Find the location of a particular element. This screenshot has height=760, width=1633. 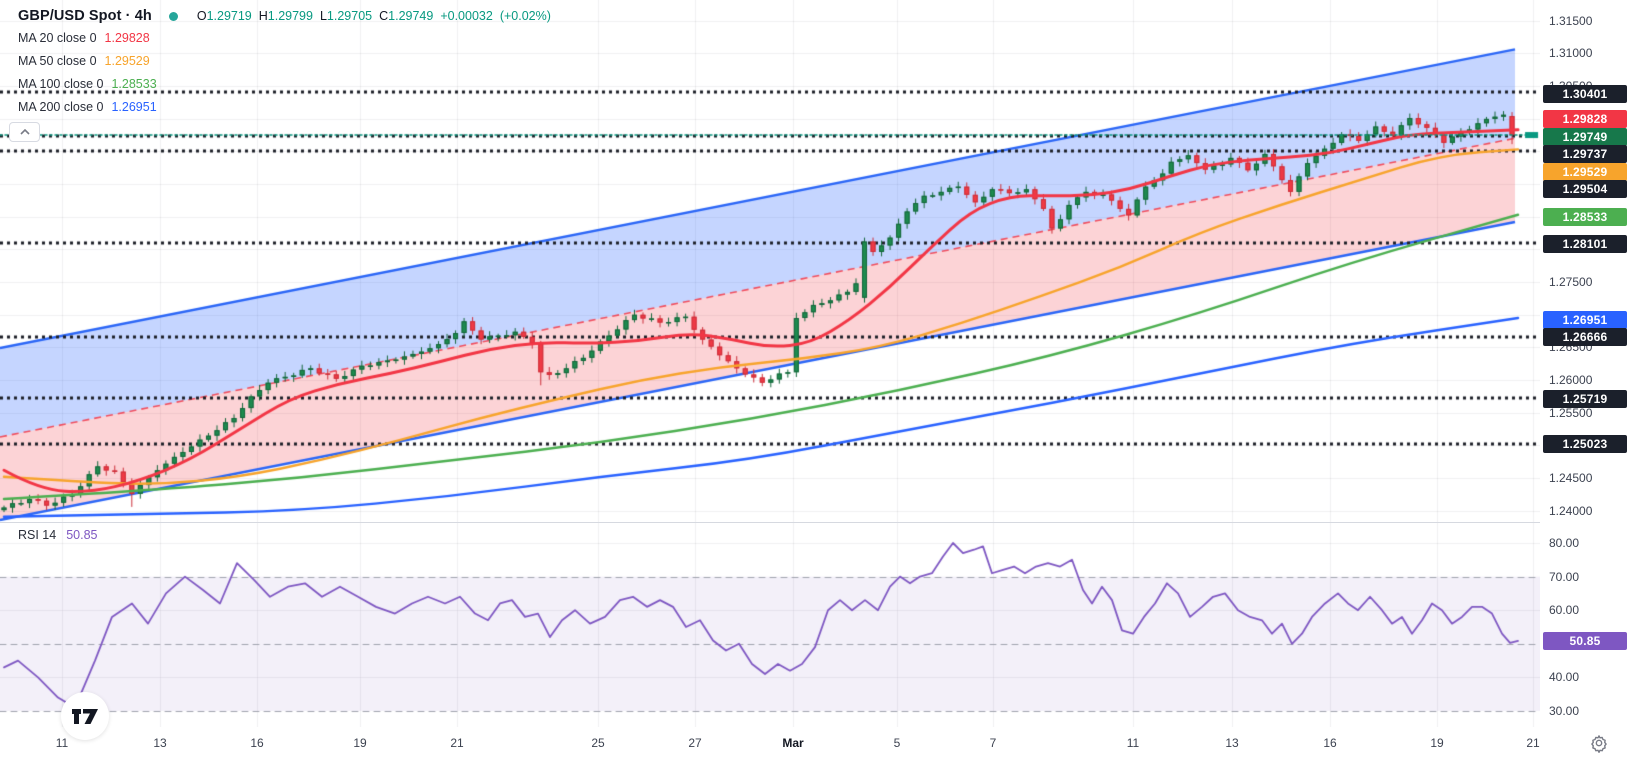

market-status-icon is located at coordinates (173, 16).